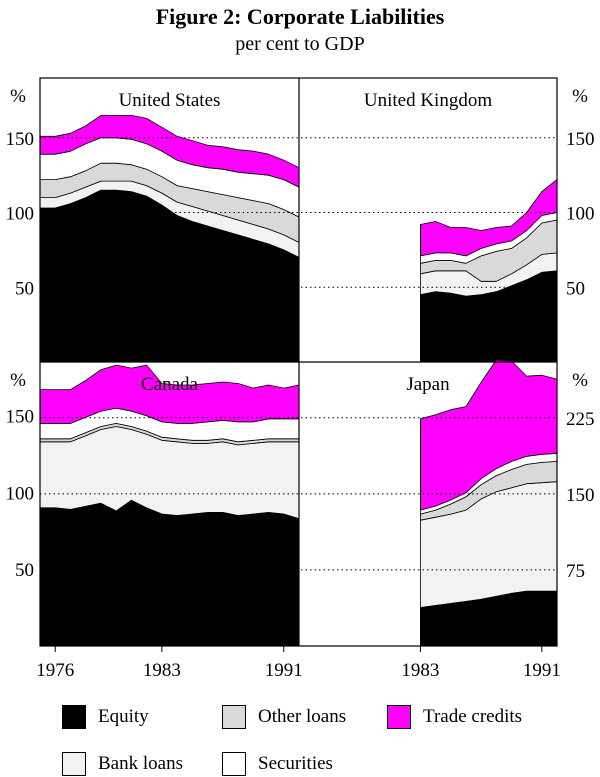  I want to click on legend-item-equity: Equity, so click(105, 717).